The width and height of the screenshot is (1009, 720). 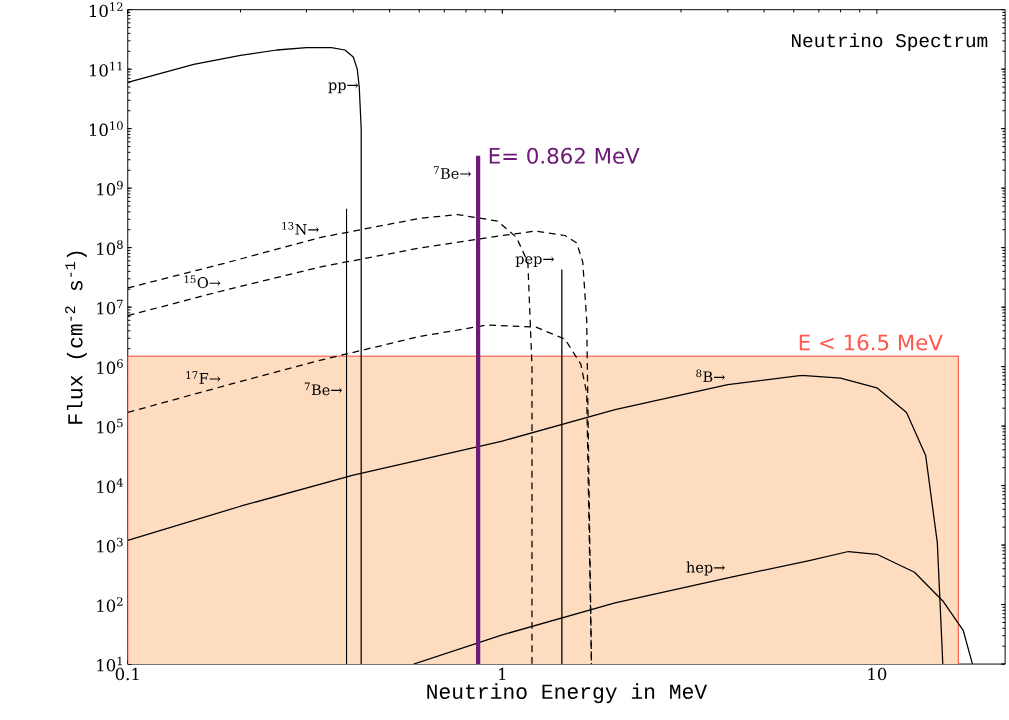 I want to click on annotation: $^{15}$O→, so click(x=202, y=281).